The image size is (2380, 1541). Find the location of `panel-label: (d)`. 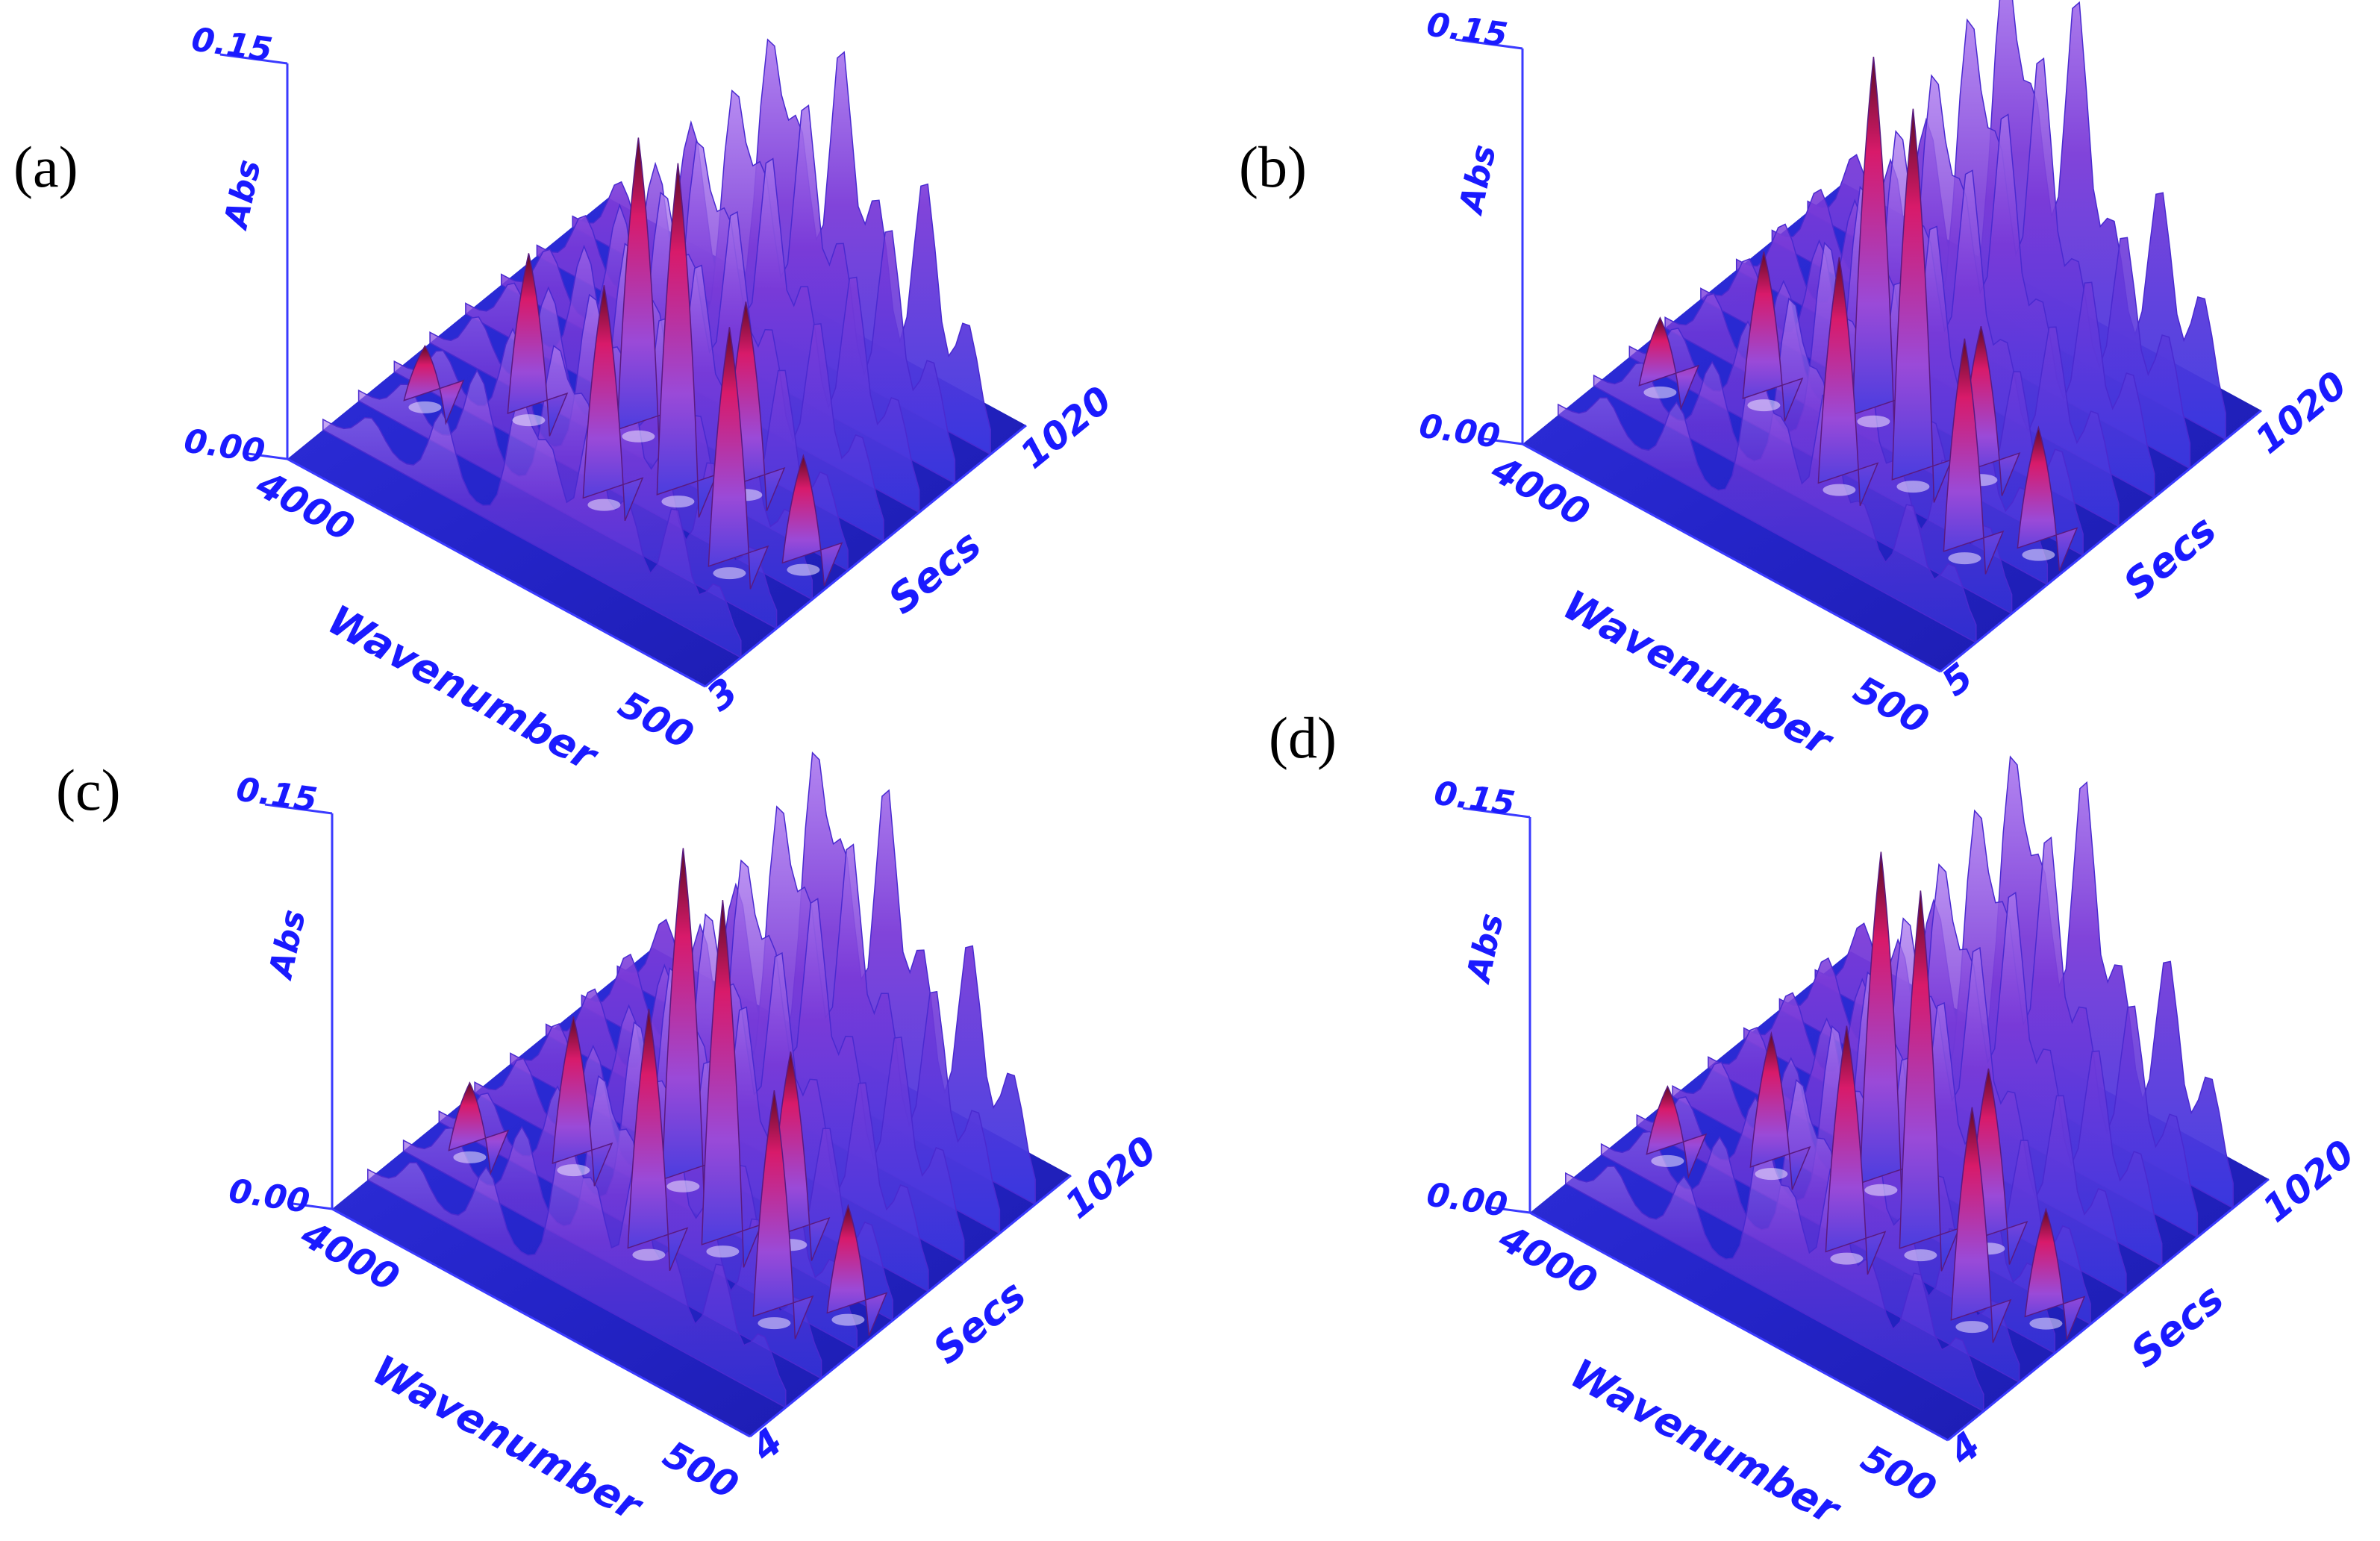

panel-label: (d) is located at coordinates (1303, 737).